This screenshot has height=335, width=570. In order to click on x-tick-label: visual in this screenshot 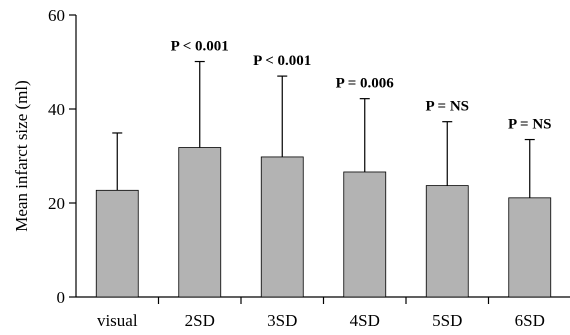, I will do `click(117, 320)`.